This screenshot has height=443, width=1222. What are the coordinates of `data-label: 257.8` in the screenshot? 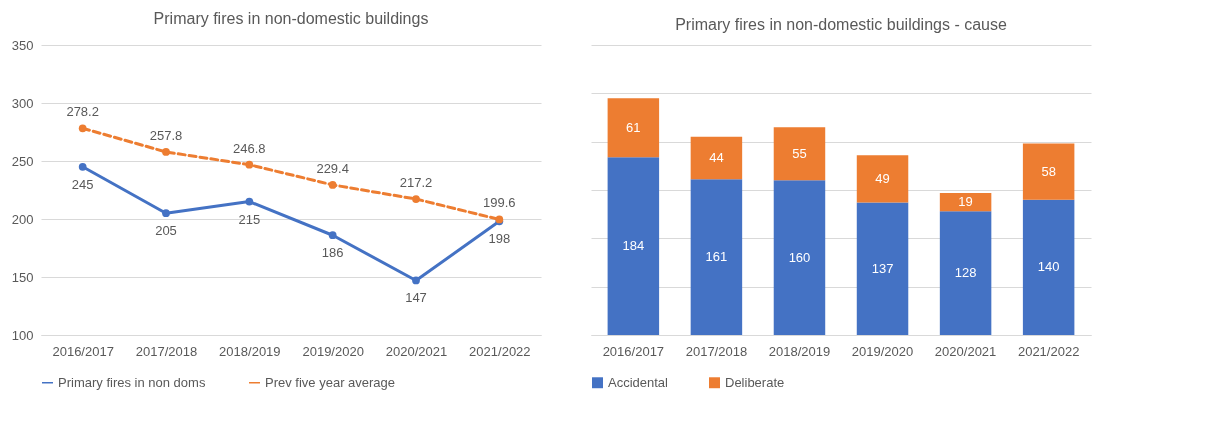 It's located at (166, 135).